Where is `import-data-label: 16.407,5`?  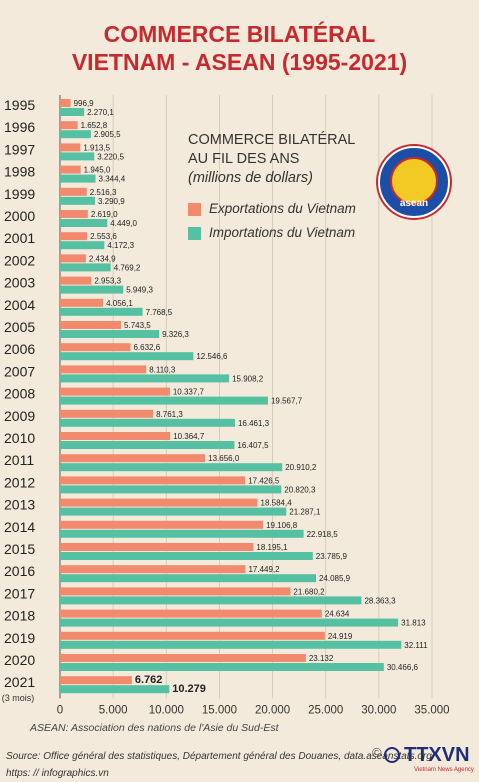 import-data-label: 16.407,5 is located at coordinates (253, 445).